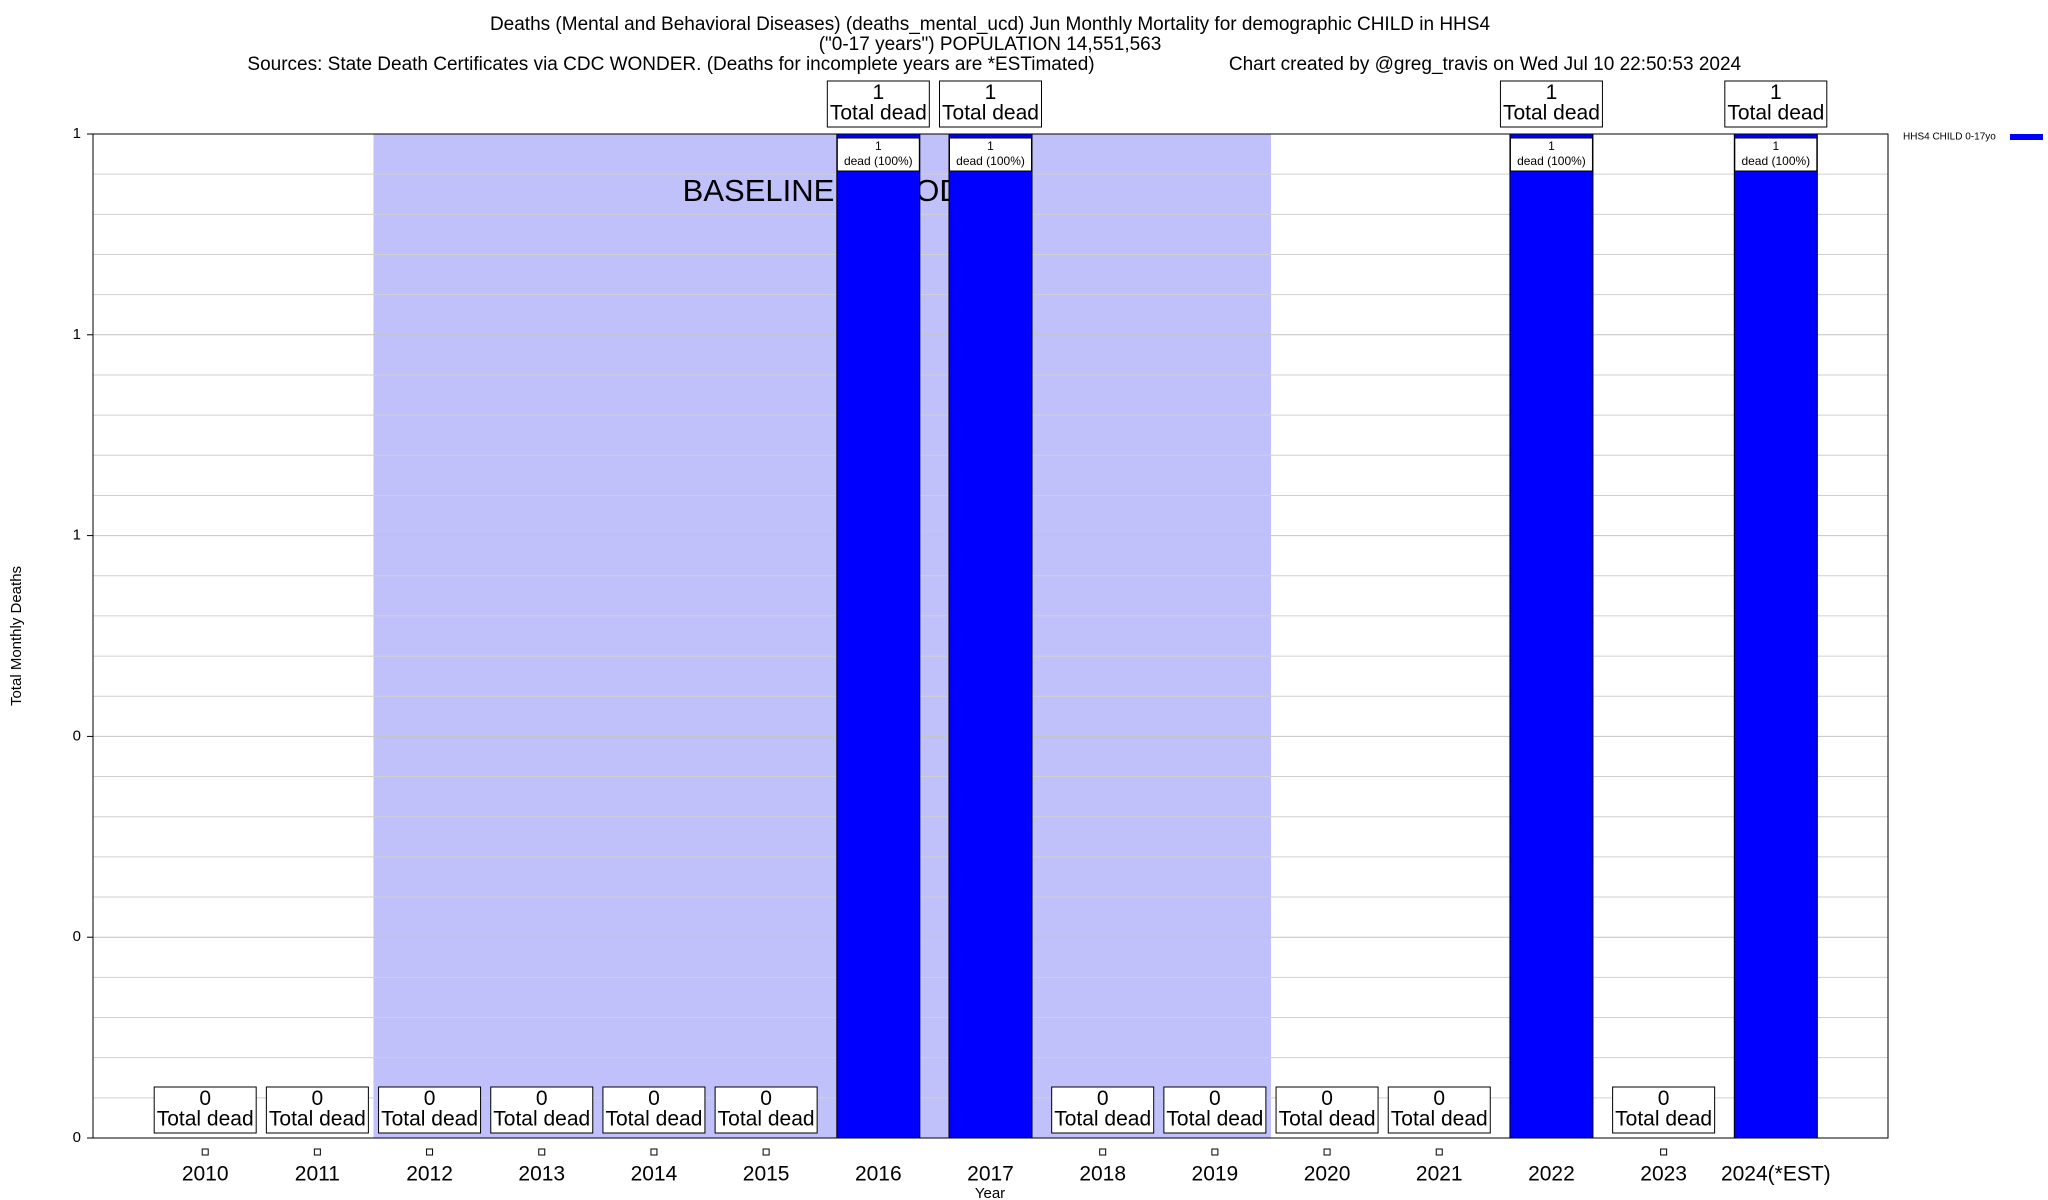  What do you see at coordinates (1663, 1174) in the screenshot?
I see `x-tick-label: 2023` at bounding box center [1663, 1174].